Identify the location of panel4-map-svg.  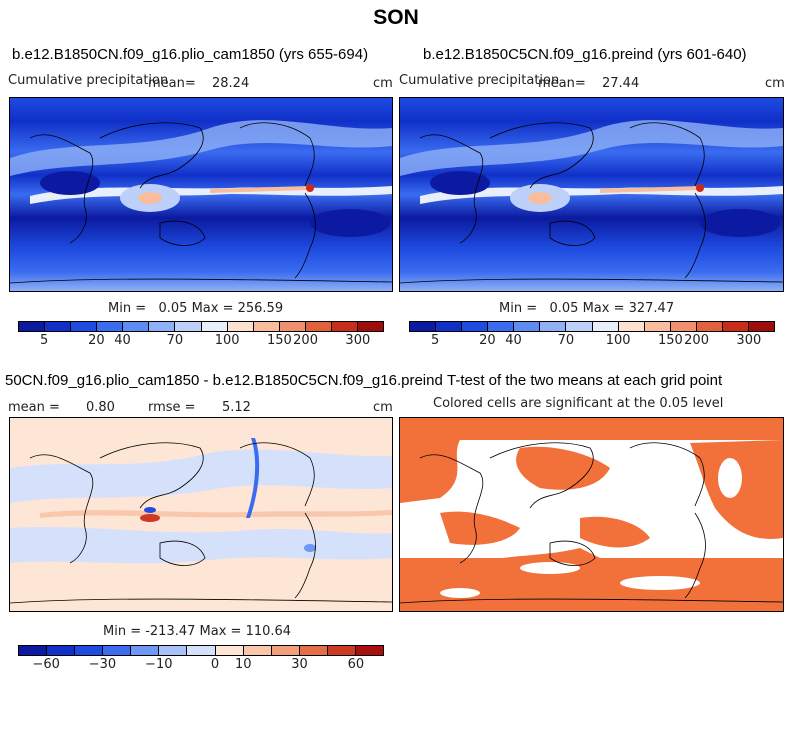
(591, 514).